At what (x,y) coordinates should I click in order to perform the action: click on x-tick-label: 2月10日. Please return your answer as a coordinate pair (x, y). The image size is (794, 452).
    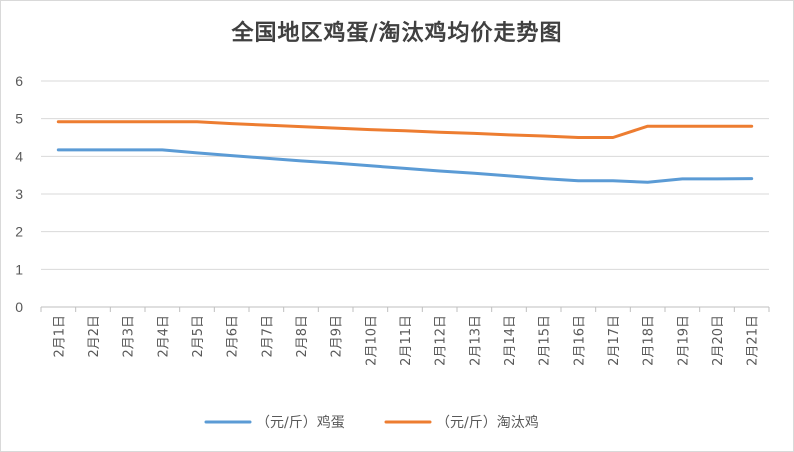
    Looking at the image, I should click on (371, 340).